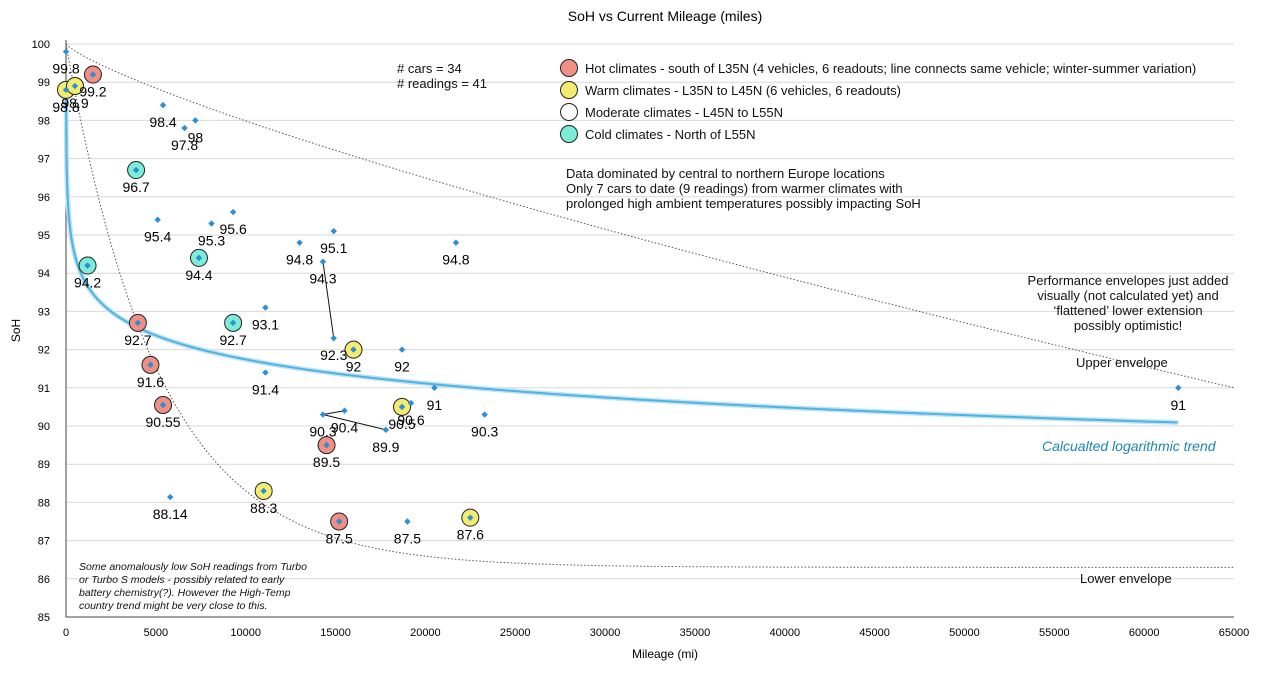 The width and height of the screenshot is (1265, 679). What do you see at coordinates (44, 465) in the screenshot?
I see `y-tick-label: 89` at bounding box center [44, 465].